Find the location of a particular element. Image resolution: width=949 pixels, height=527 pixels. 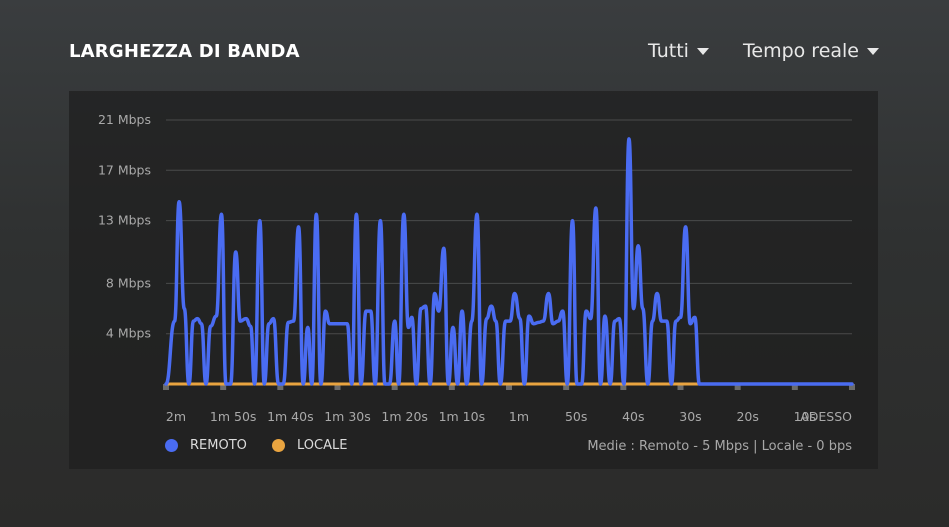

legend-item-local: LOCALE is located at coordinates (309, 445).